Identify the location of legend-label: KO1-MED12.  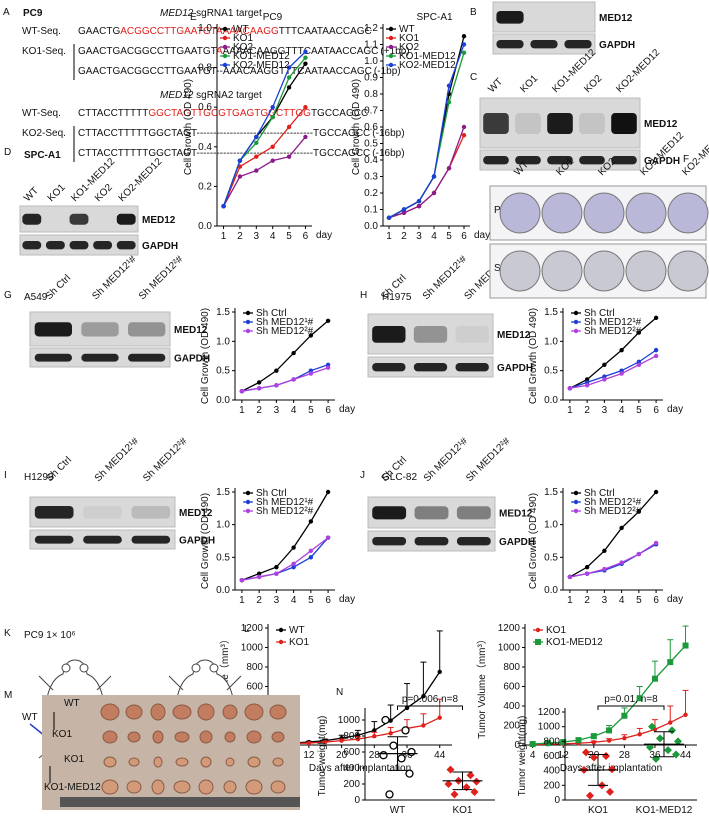
(261, 56).